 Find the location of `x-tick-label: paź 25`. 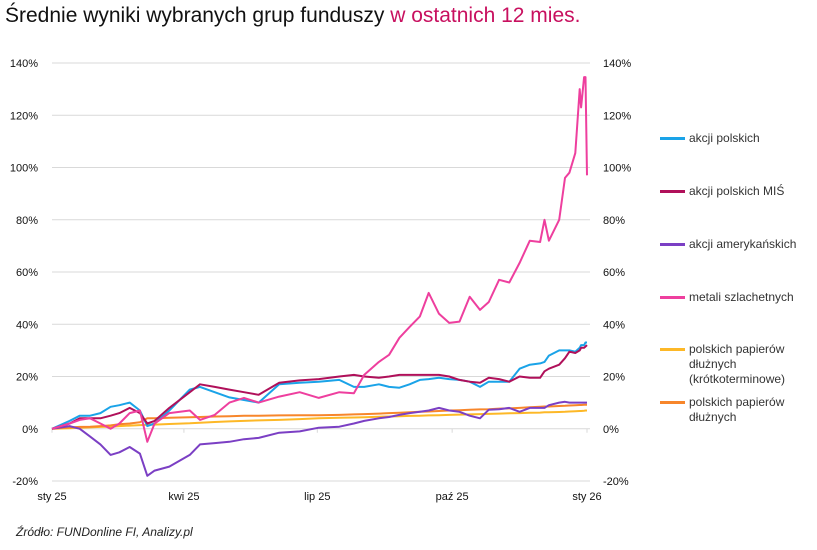

x-tick-label: paź 25 is located at coordinates (452, 497).